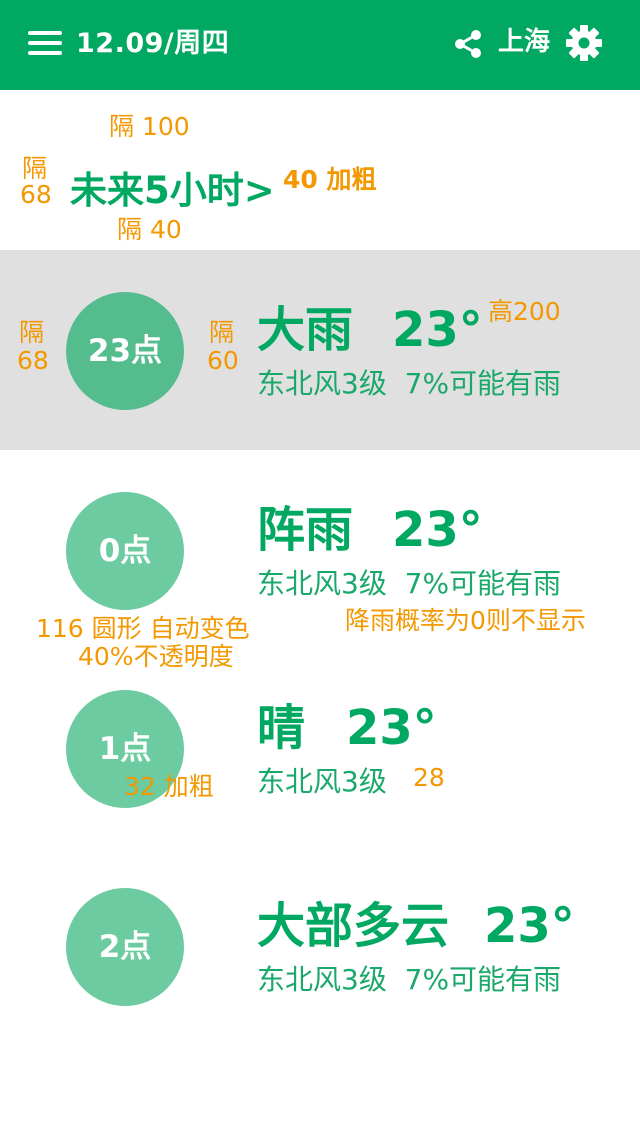 This screenshot has height=1136, width=640. What do you see at coordinates (330, 179) in the screenshot?
I see `annotation-title-font: 40 加粗` at bounding box center [330, 179].